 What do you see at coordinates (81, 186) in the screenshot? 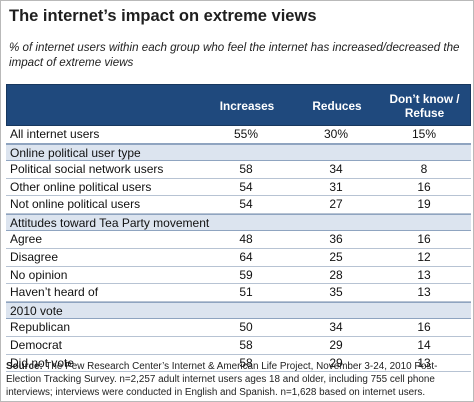
I see `row-label: Other online political users` at bounding box center [81, 186].